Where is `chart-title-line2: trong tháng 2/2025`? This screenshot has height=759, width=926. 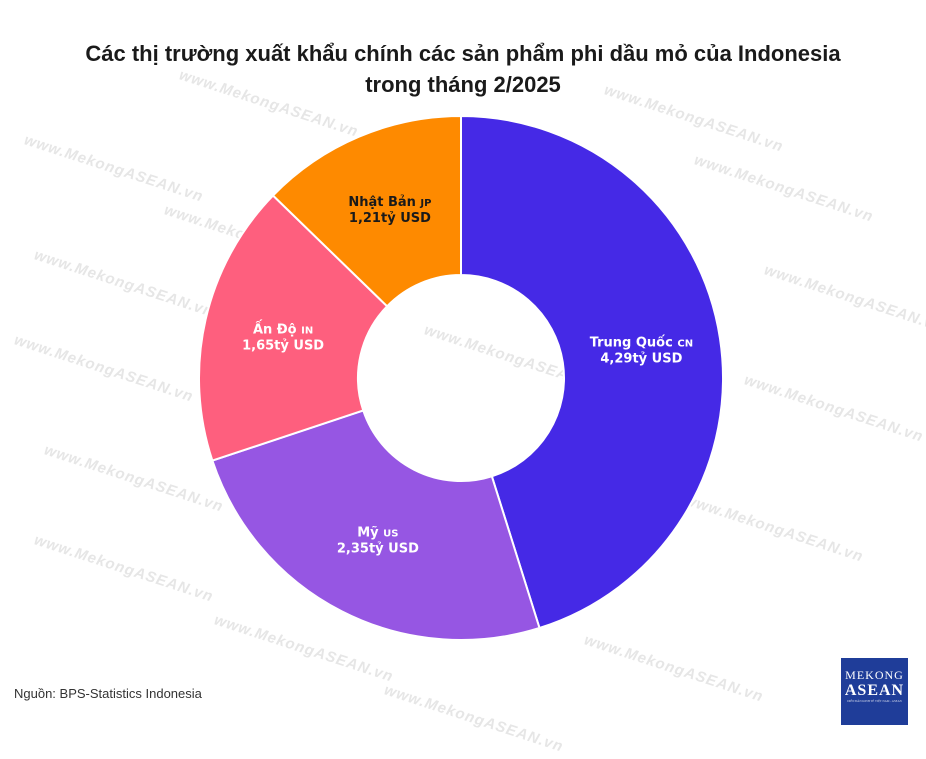
chart-title-line2: trong tháng 2/2025 is located at coordinates (463, 84).